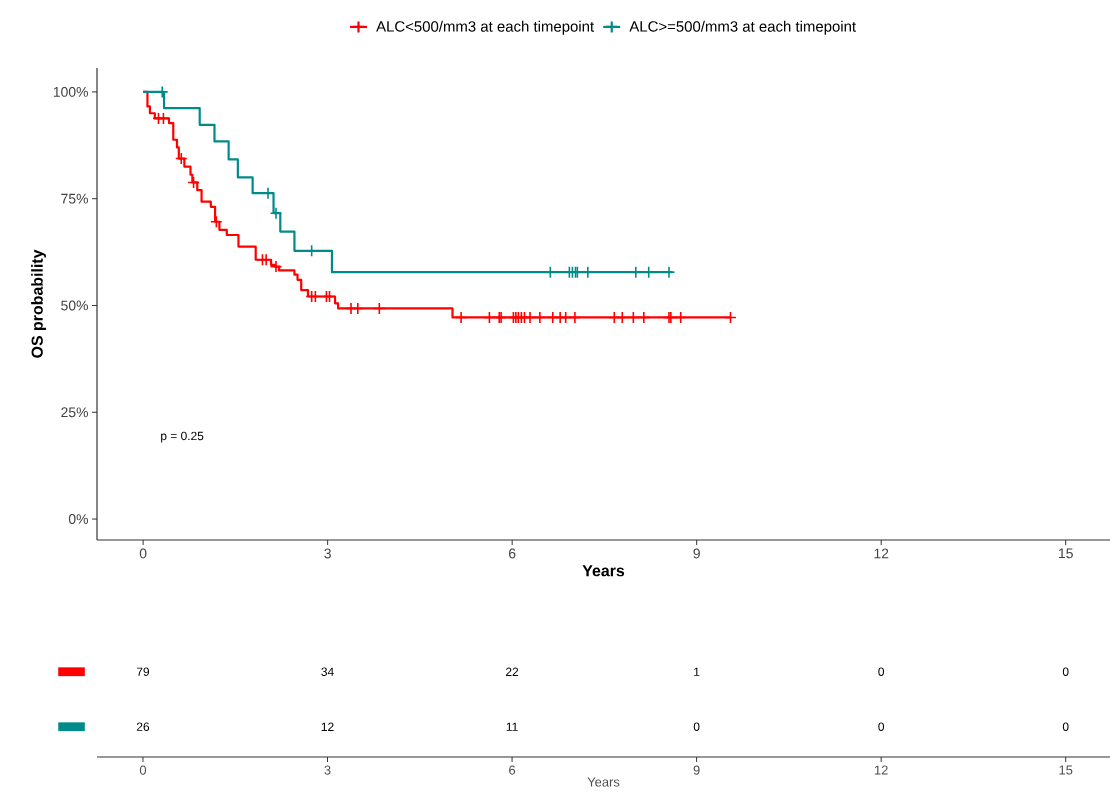  What do you see at coordinates (327, 671) in the screenshot?
I see `data-label: 34` at bounding box center [327, 671].